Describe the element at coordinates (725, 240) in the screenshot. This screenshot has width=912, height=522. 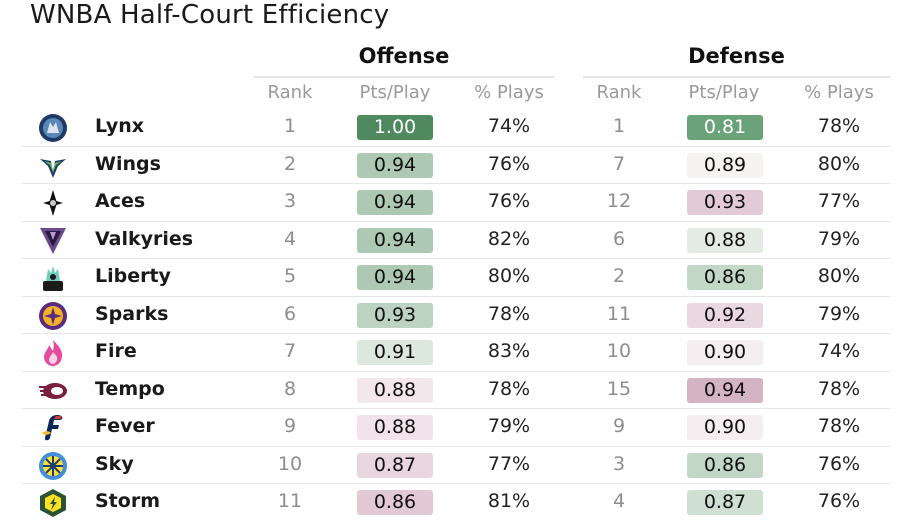
I see `defense-pts-per-play: 0.88` at that location.